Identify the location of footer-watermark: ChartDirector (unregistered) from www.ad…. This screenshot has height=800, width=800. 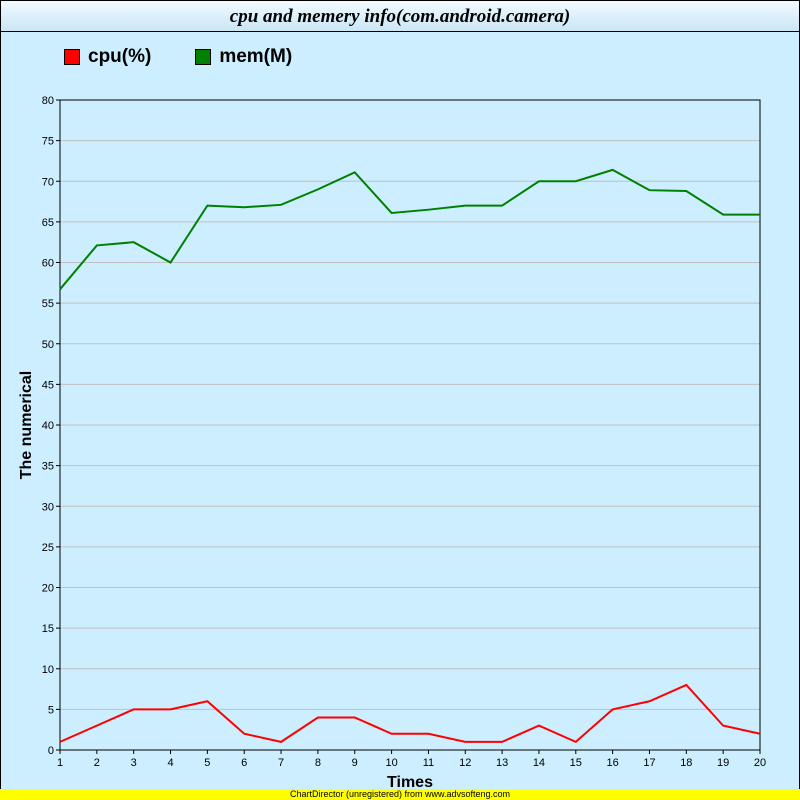
(400, 794).